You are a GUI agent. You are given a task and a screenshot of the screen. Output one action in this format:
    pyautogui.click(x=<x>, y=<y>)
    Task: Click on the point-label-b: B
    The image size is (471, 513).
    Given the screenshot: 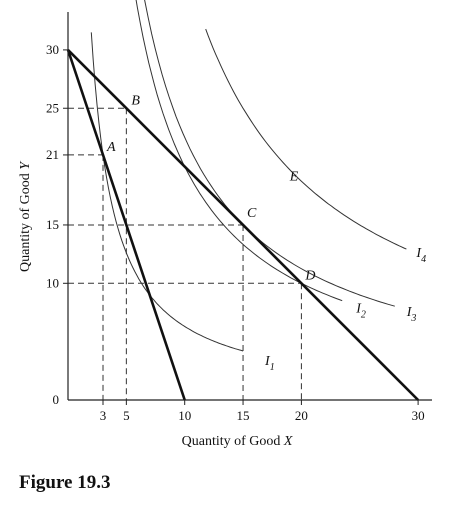 What is the action you would take?
    pyautogui.click(x=135, y=100)
    